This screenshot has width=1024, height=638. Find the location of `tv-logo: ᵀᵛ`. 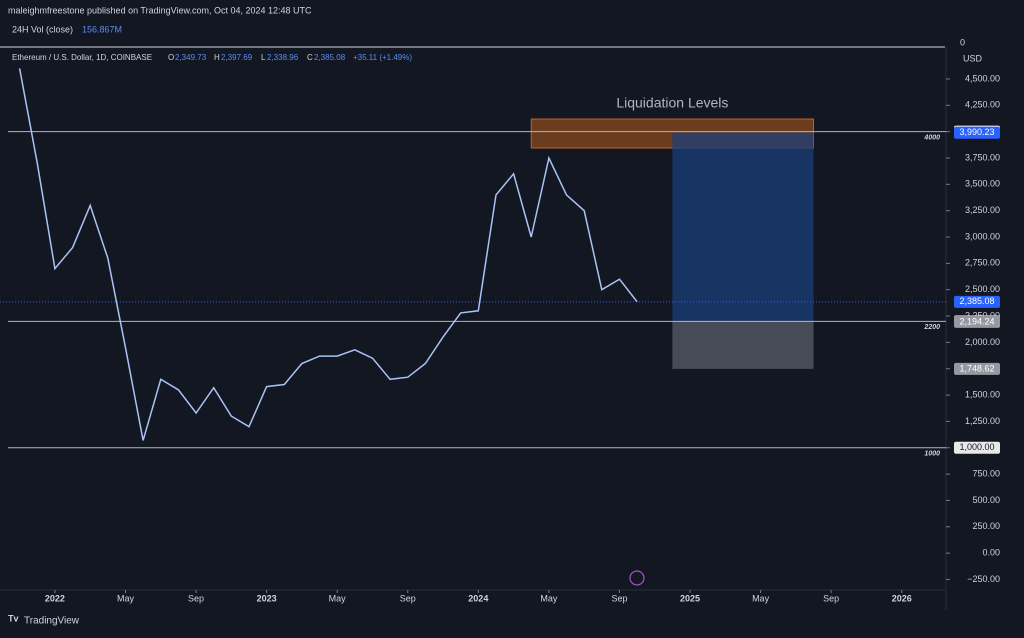

tv-logo: ᵀᵛ is located at coordinates (13, 619).